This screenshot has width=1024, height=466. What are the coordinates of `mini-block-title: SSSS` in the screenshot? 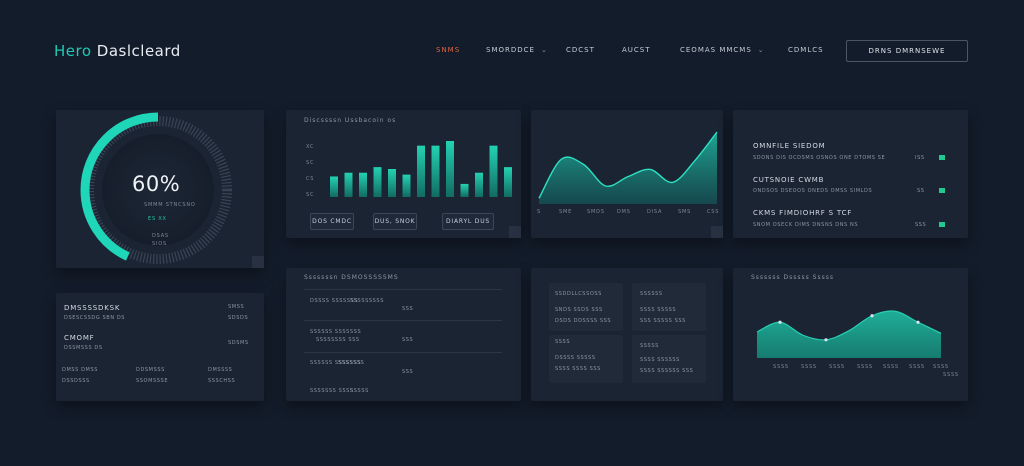 It's located at (563, 342).